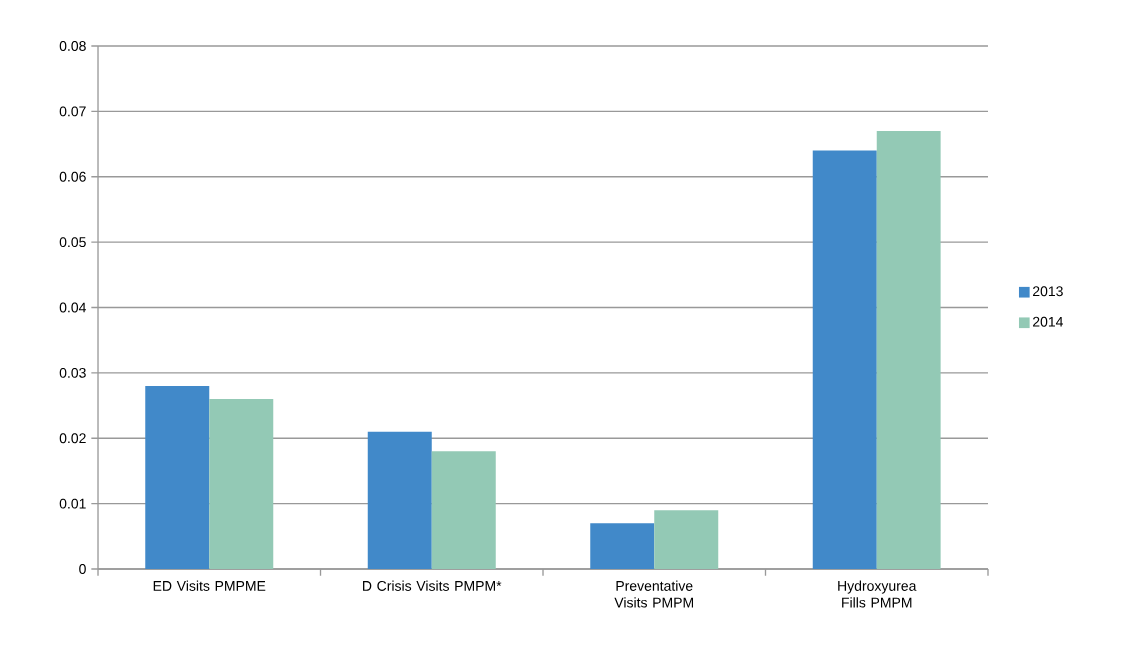 The width and height of the screenshot is (1129, 653). Describe the element at coordinates (432, 585) in the screenshot. I see `x-tick-label: D Crisis Visits PMPM*` at that location.